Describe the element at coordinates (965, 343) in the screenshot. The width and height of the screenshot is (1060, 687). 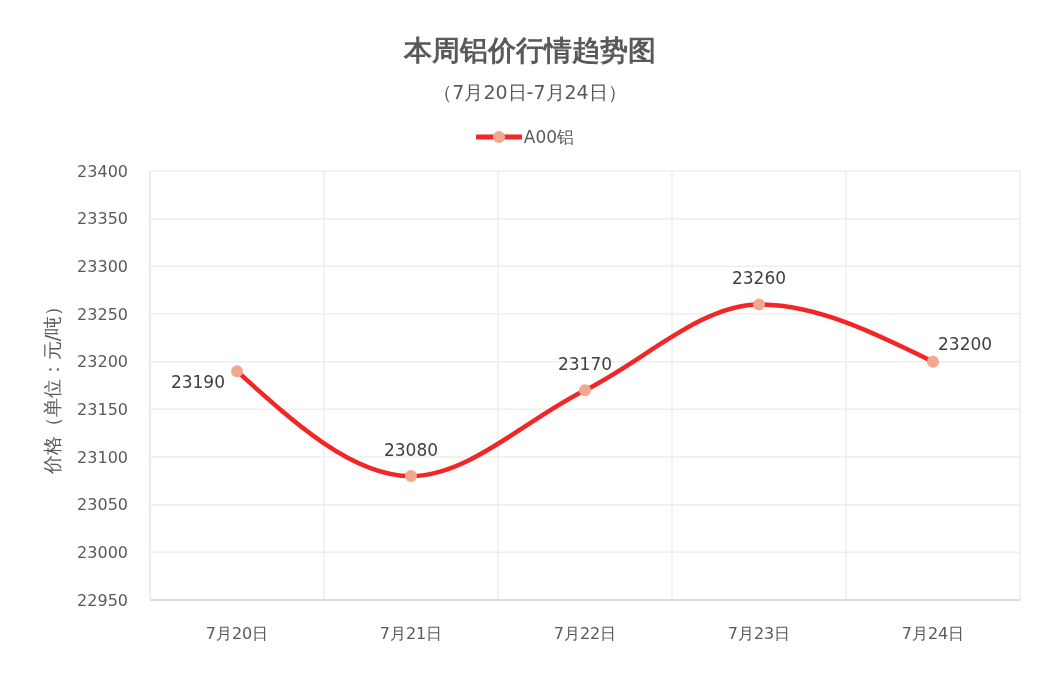
I see `data-label: 23200` at that location.